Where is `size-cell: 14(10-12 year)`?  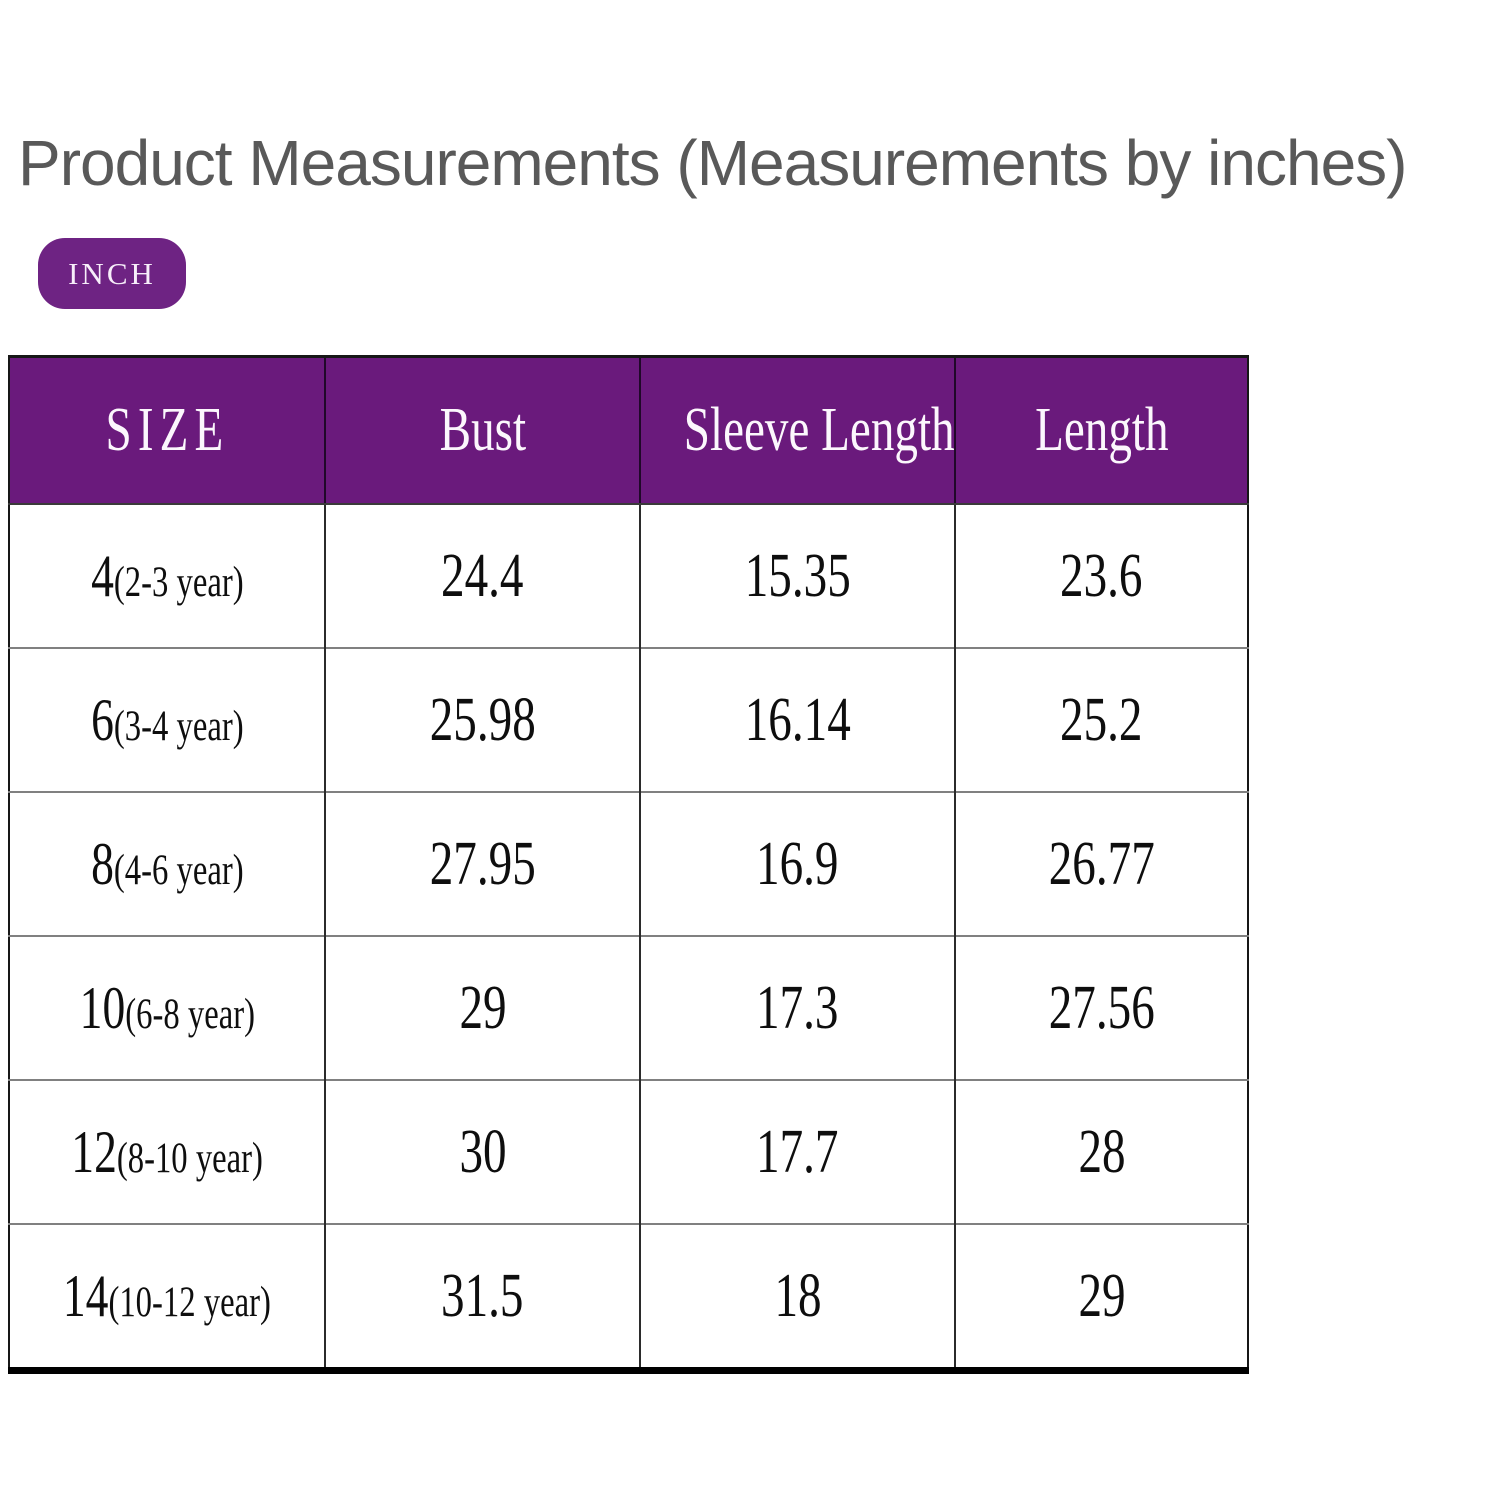 size-cell: 14(10-12 year) is located at coordinates (167, 1297).